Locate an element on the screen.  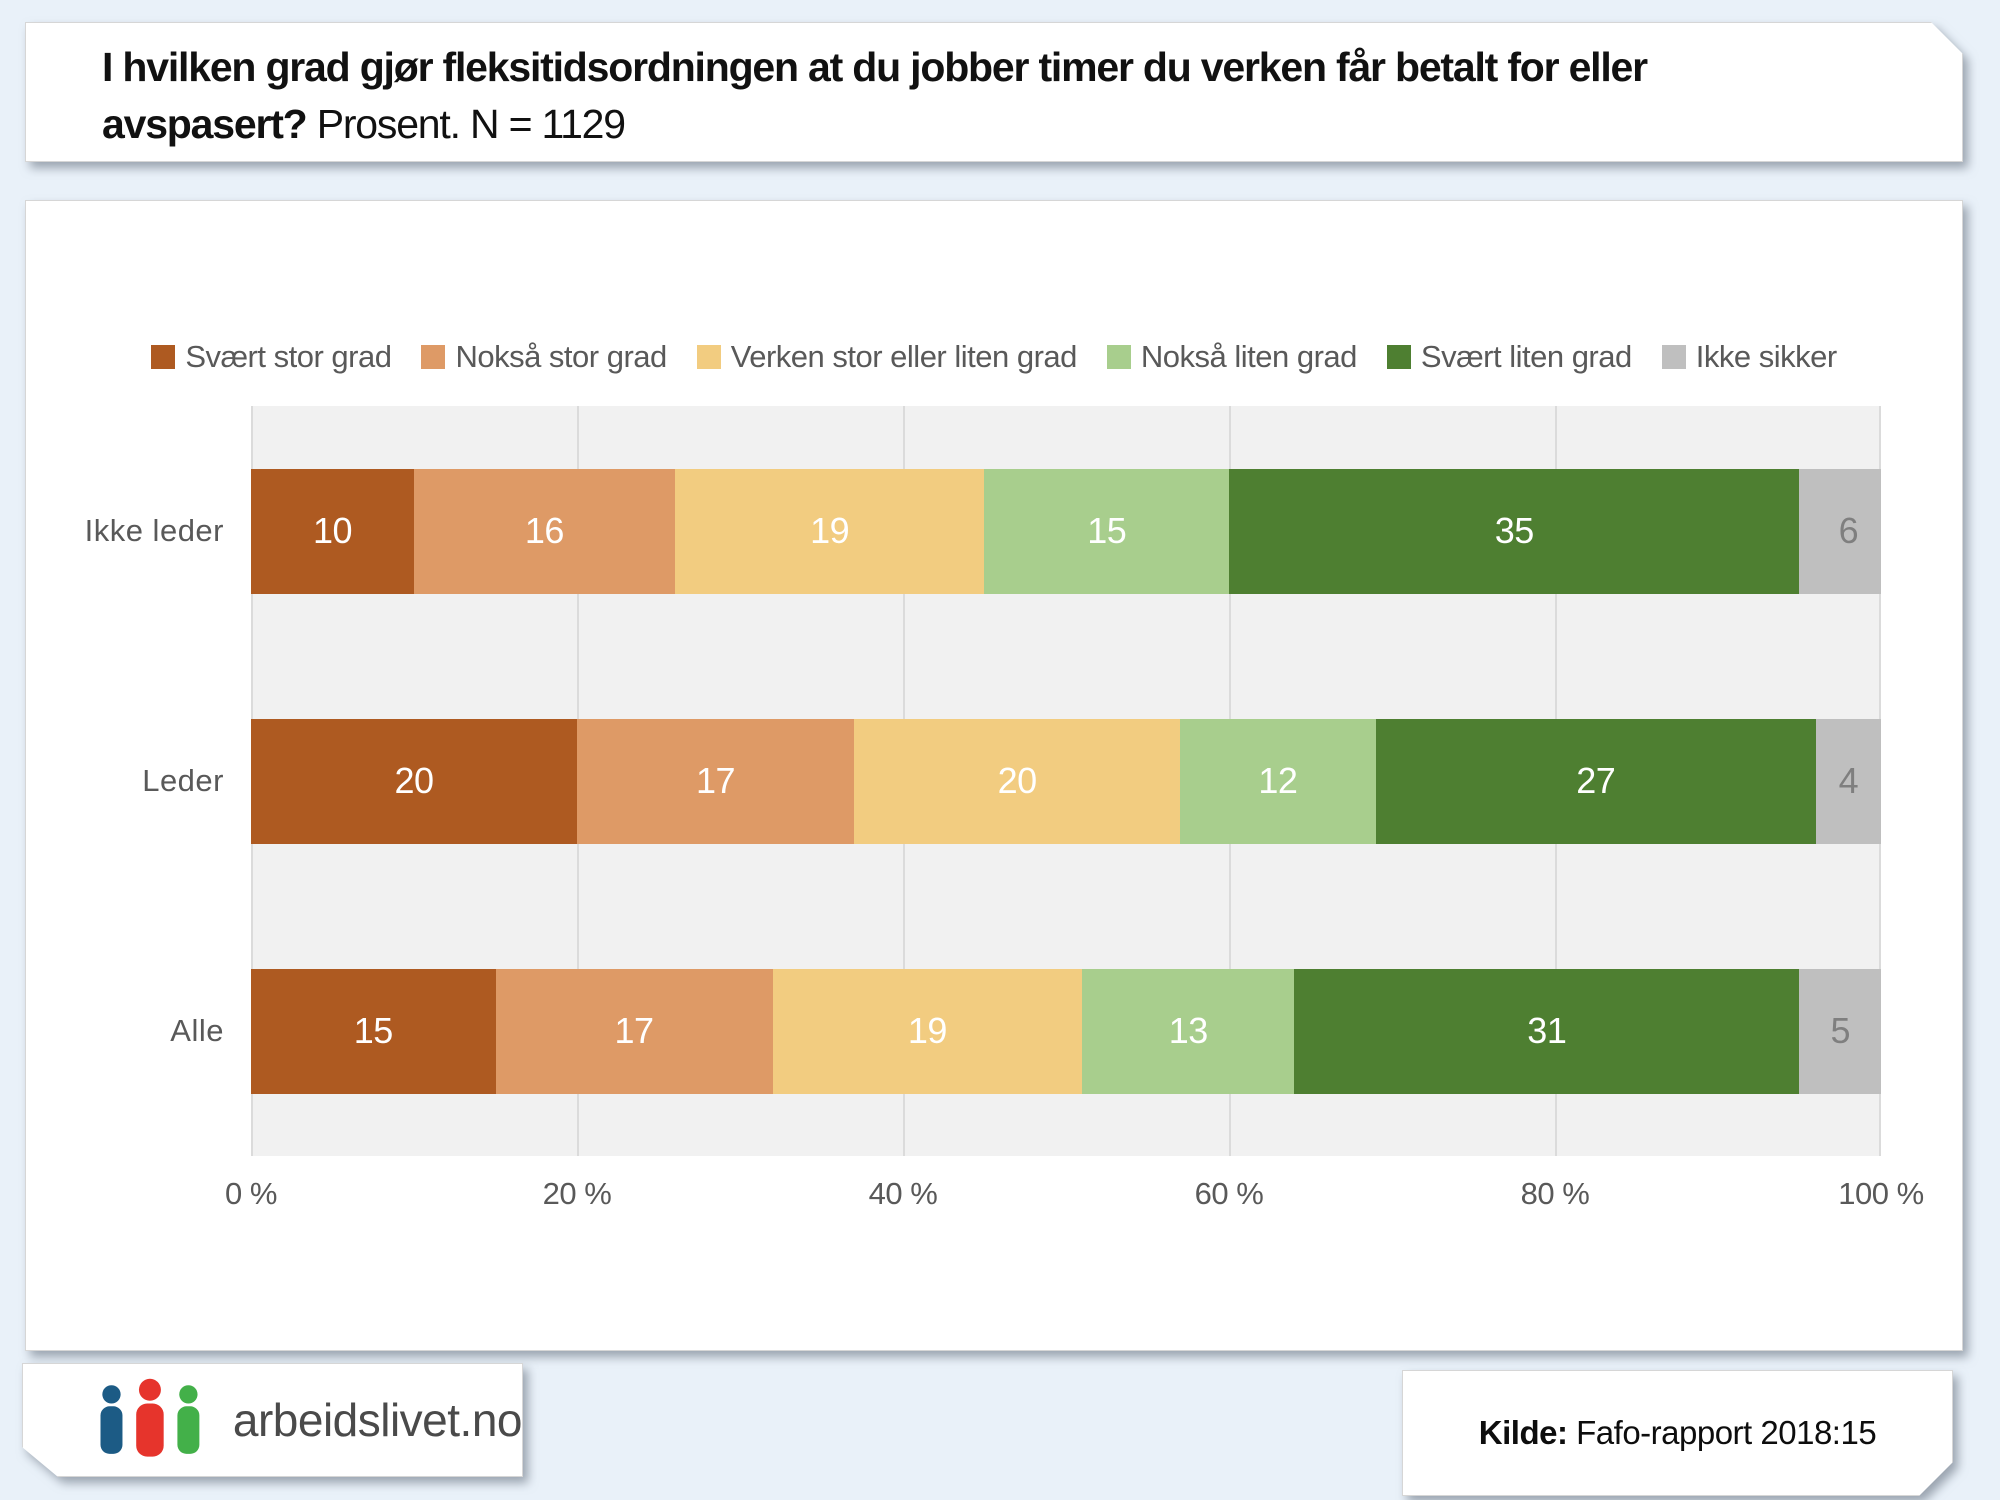
bar-segment-ikke-sikker: 5 is located at coordinates (1840, 1031).